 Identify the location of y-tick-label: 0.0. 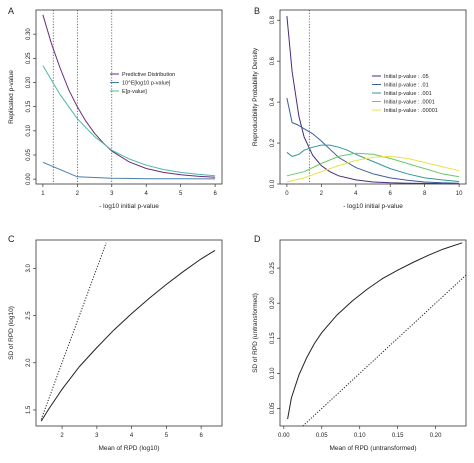
(273, 183).